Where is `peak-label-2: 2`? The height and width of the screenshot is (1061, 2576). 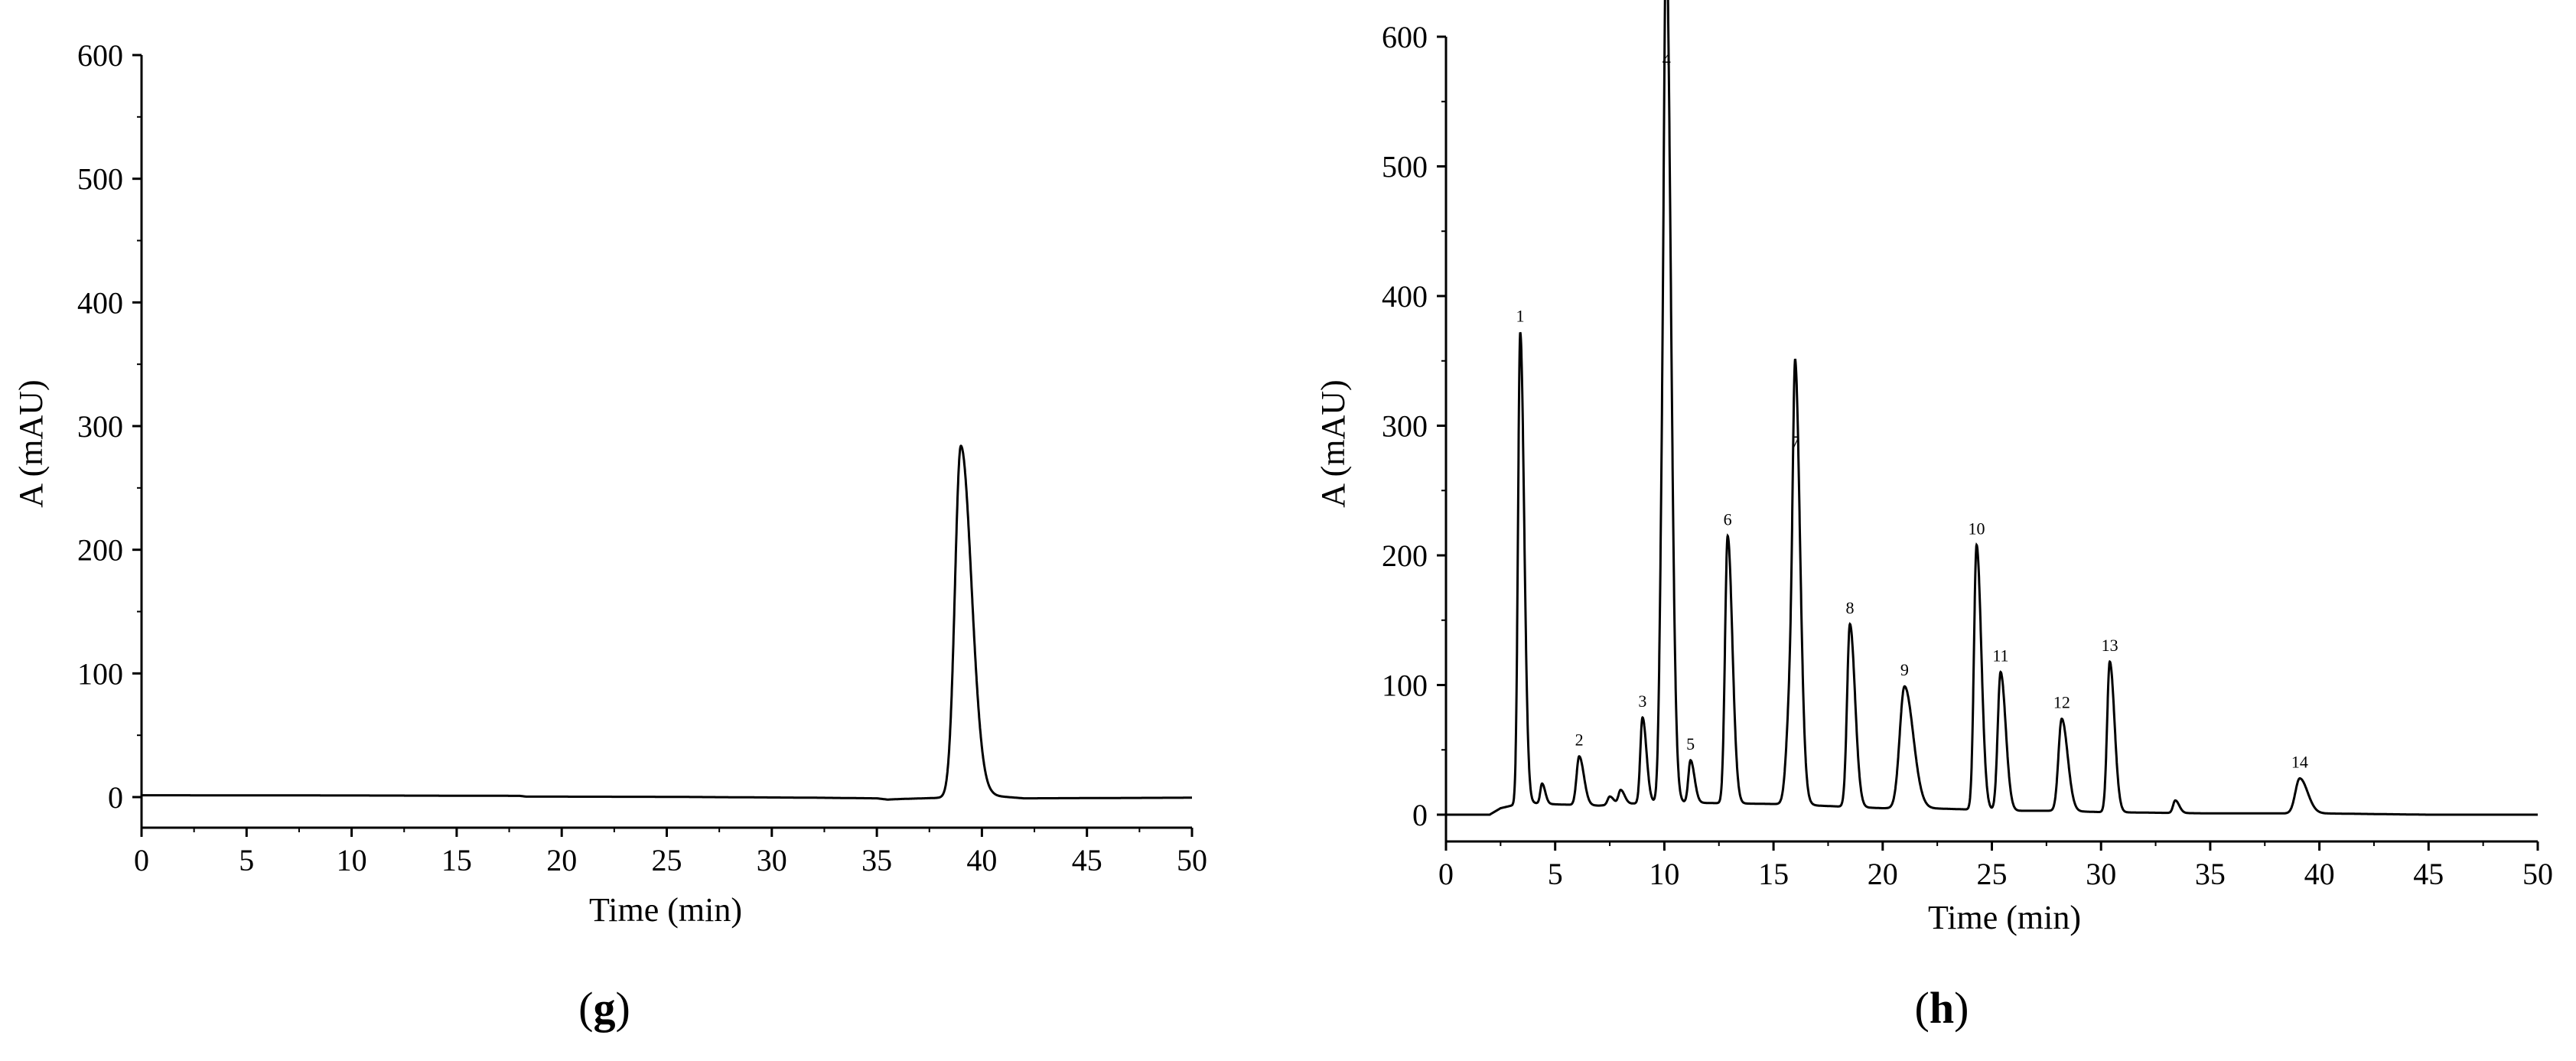
peak-label-2: 2 is located at coordinates (1580, 740).